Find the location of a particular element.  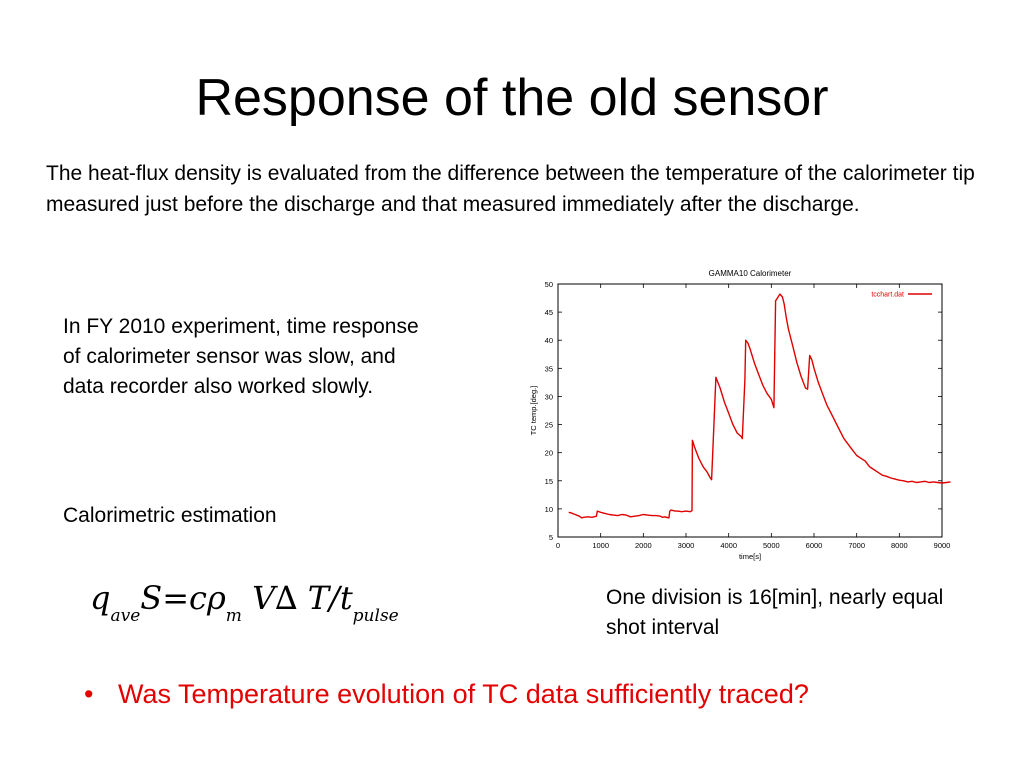

formula-rho: ρ is located at coordinates (216, 598).